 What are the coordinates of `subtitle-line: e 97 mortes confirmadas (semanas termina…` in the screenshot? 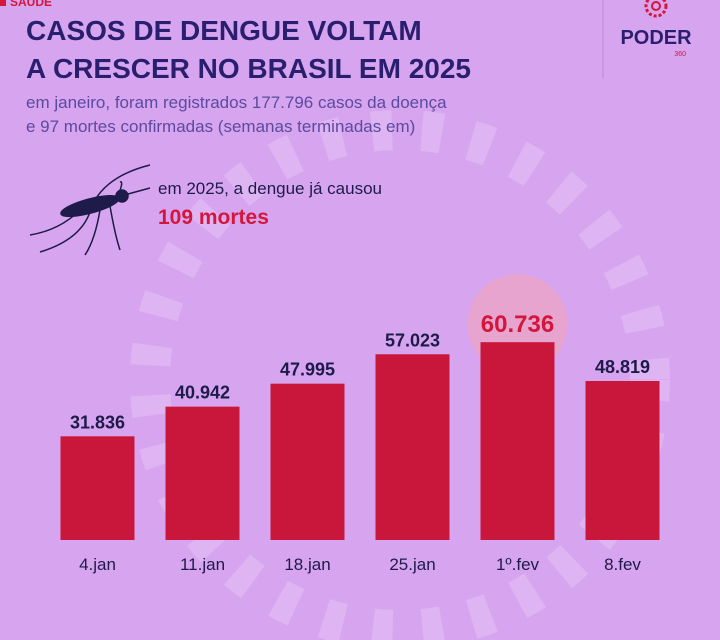 It's located at (220, 126).